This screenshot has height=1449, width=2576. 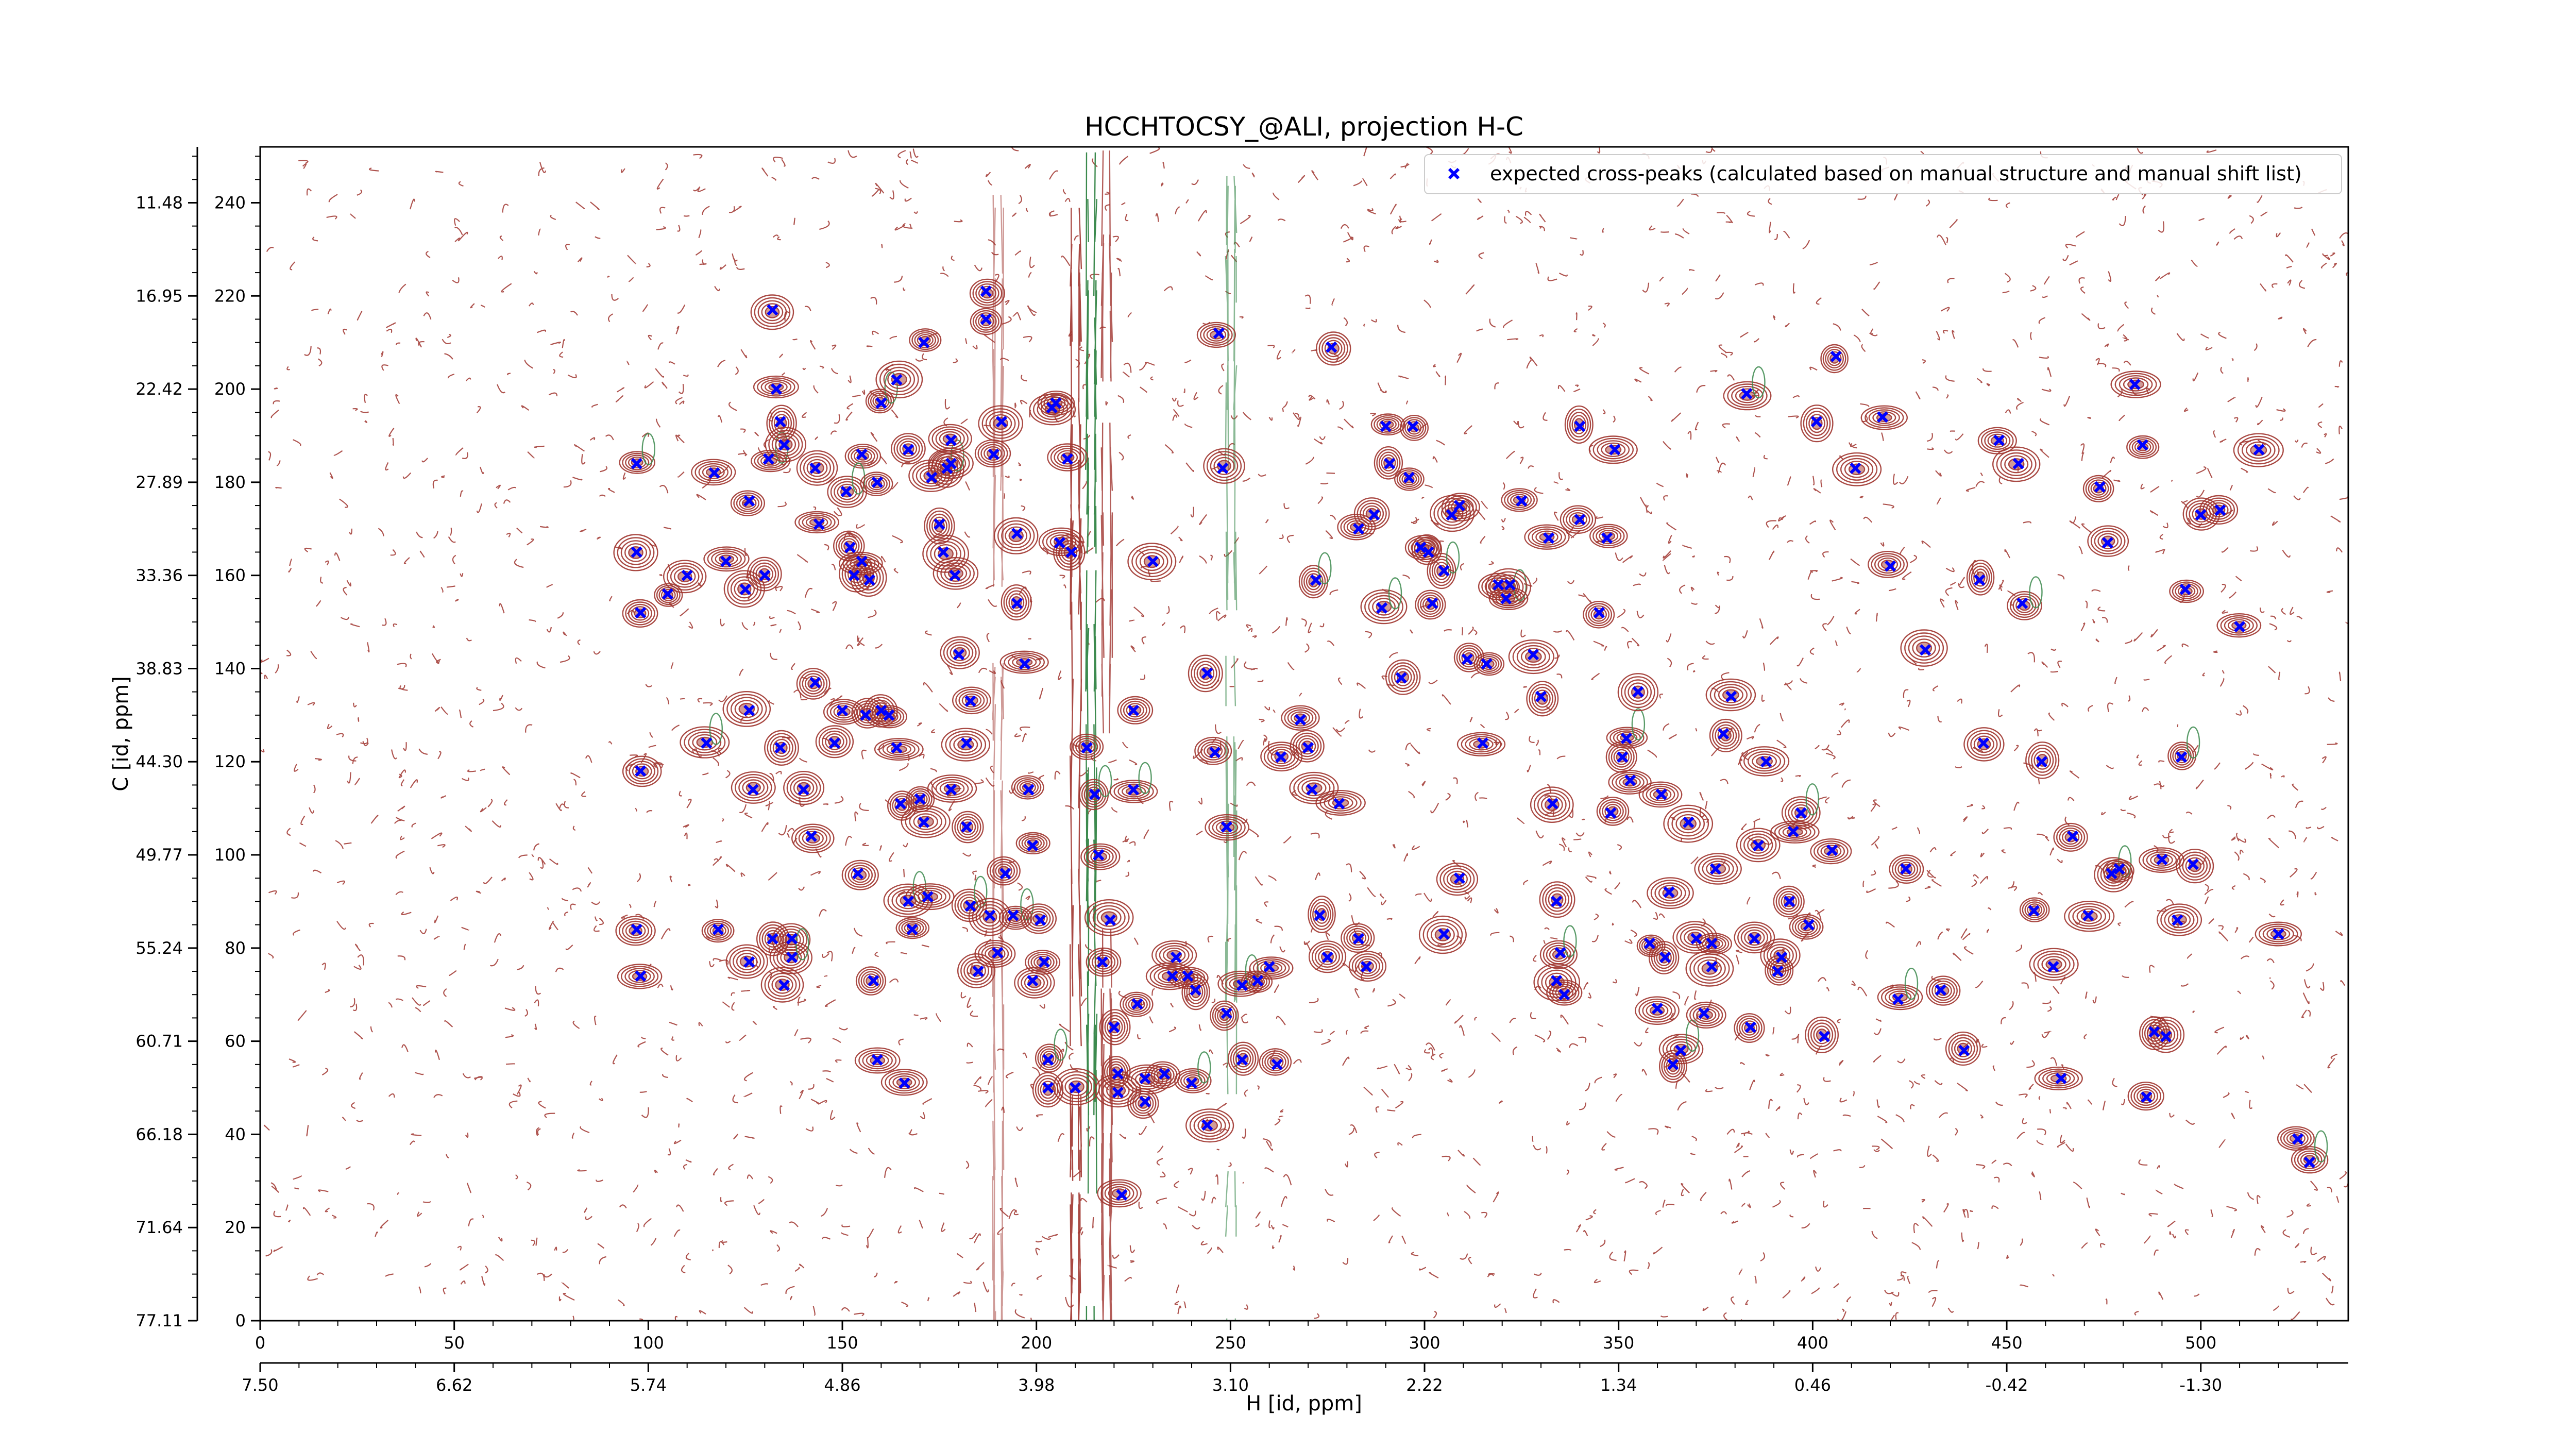 What do you see at coordinates (260, 1343) in the screenshot?
I see `x-index-tick-label: 0` at bounding box center [260, 1343].